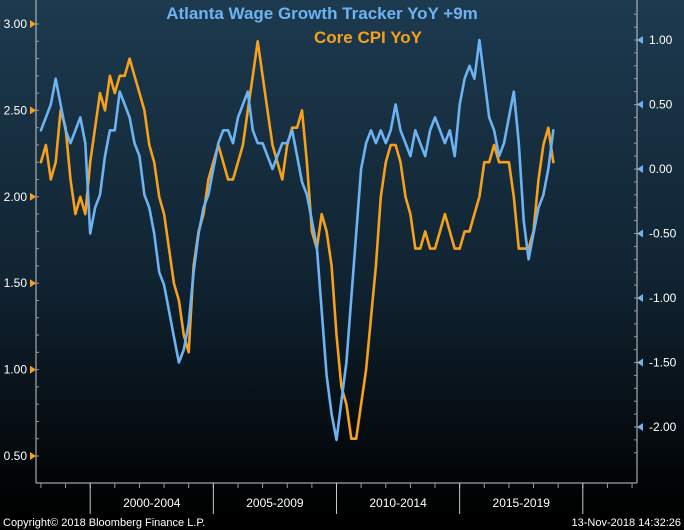 Image resolution: width=684 pixels, height=530 pixels. What do you see at coordinates (16, 456) in the screenshot?
I see `left-tick-label: 0.50` at bounding box center [16, 456].